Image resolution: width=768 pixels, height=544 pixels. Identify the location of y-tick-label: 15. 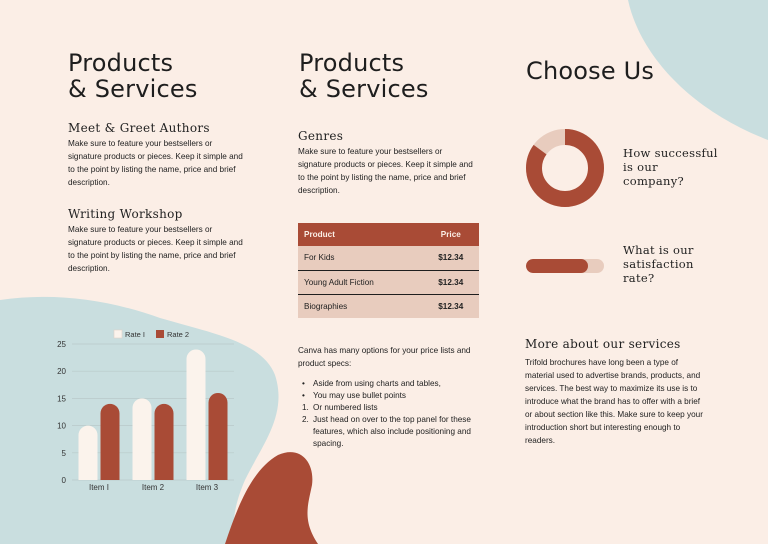
(61, 398).